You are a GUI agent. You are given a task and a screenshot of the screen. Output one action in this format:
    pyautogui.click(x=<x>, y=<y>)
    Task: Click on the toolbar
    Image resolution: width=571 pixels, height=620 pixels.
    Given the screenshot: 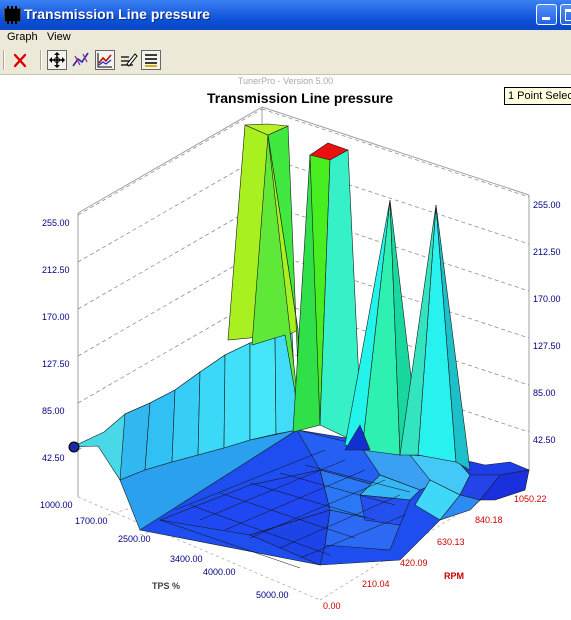 What is the action you would take?
    pyautogui.click(x=285, y=61)
    